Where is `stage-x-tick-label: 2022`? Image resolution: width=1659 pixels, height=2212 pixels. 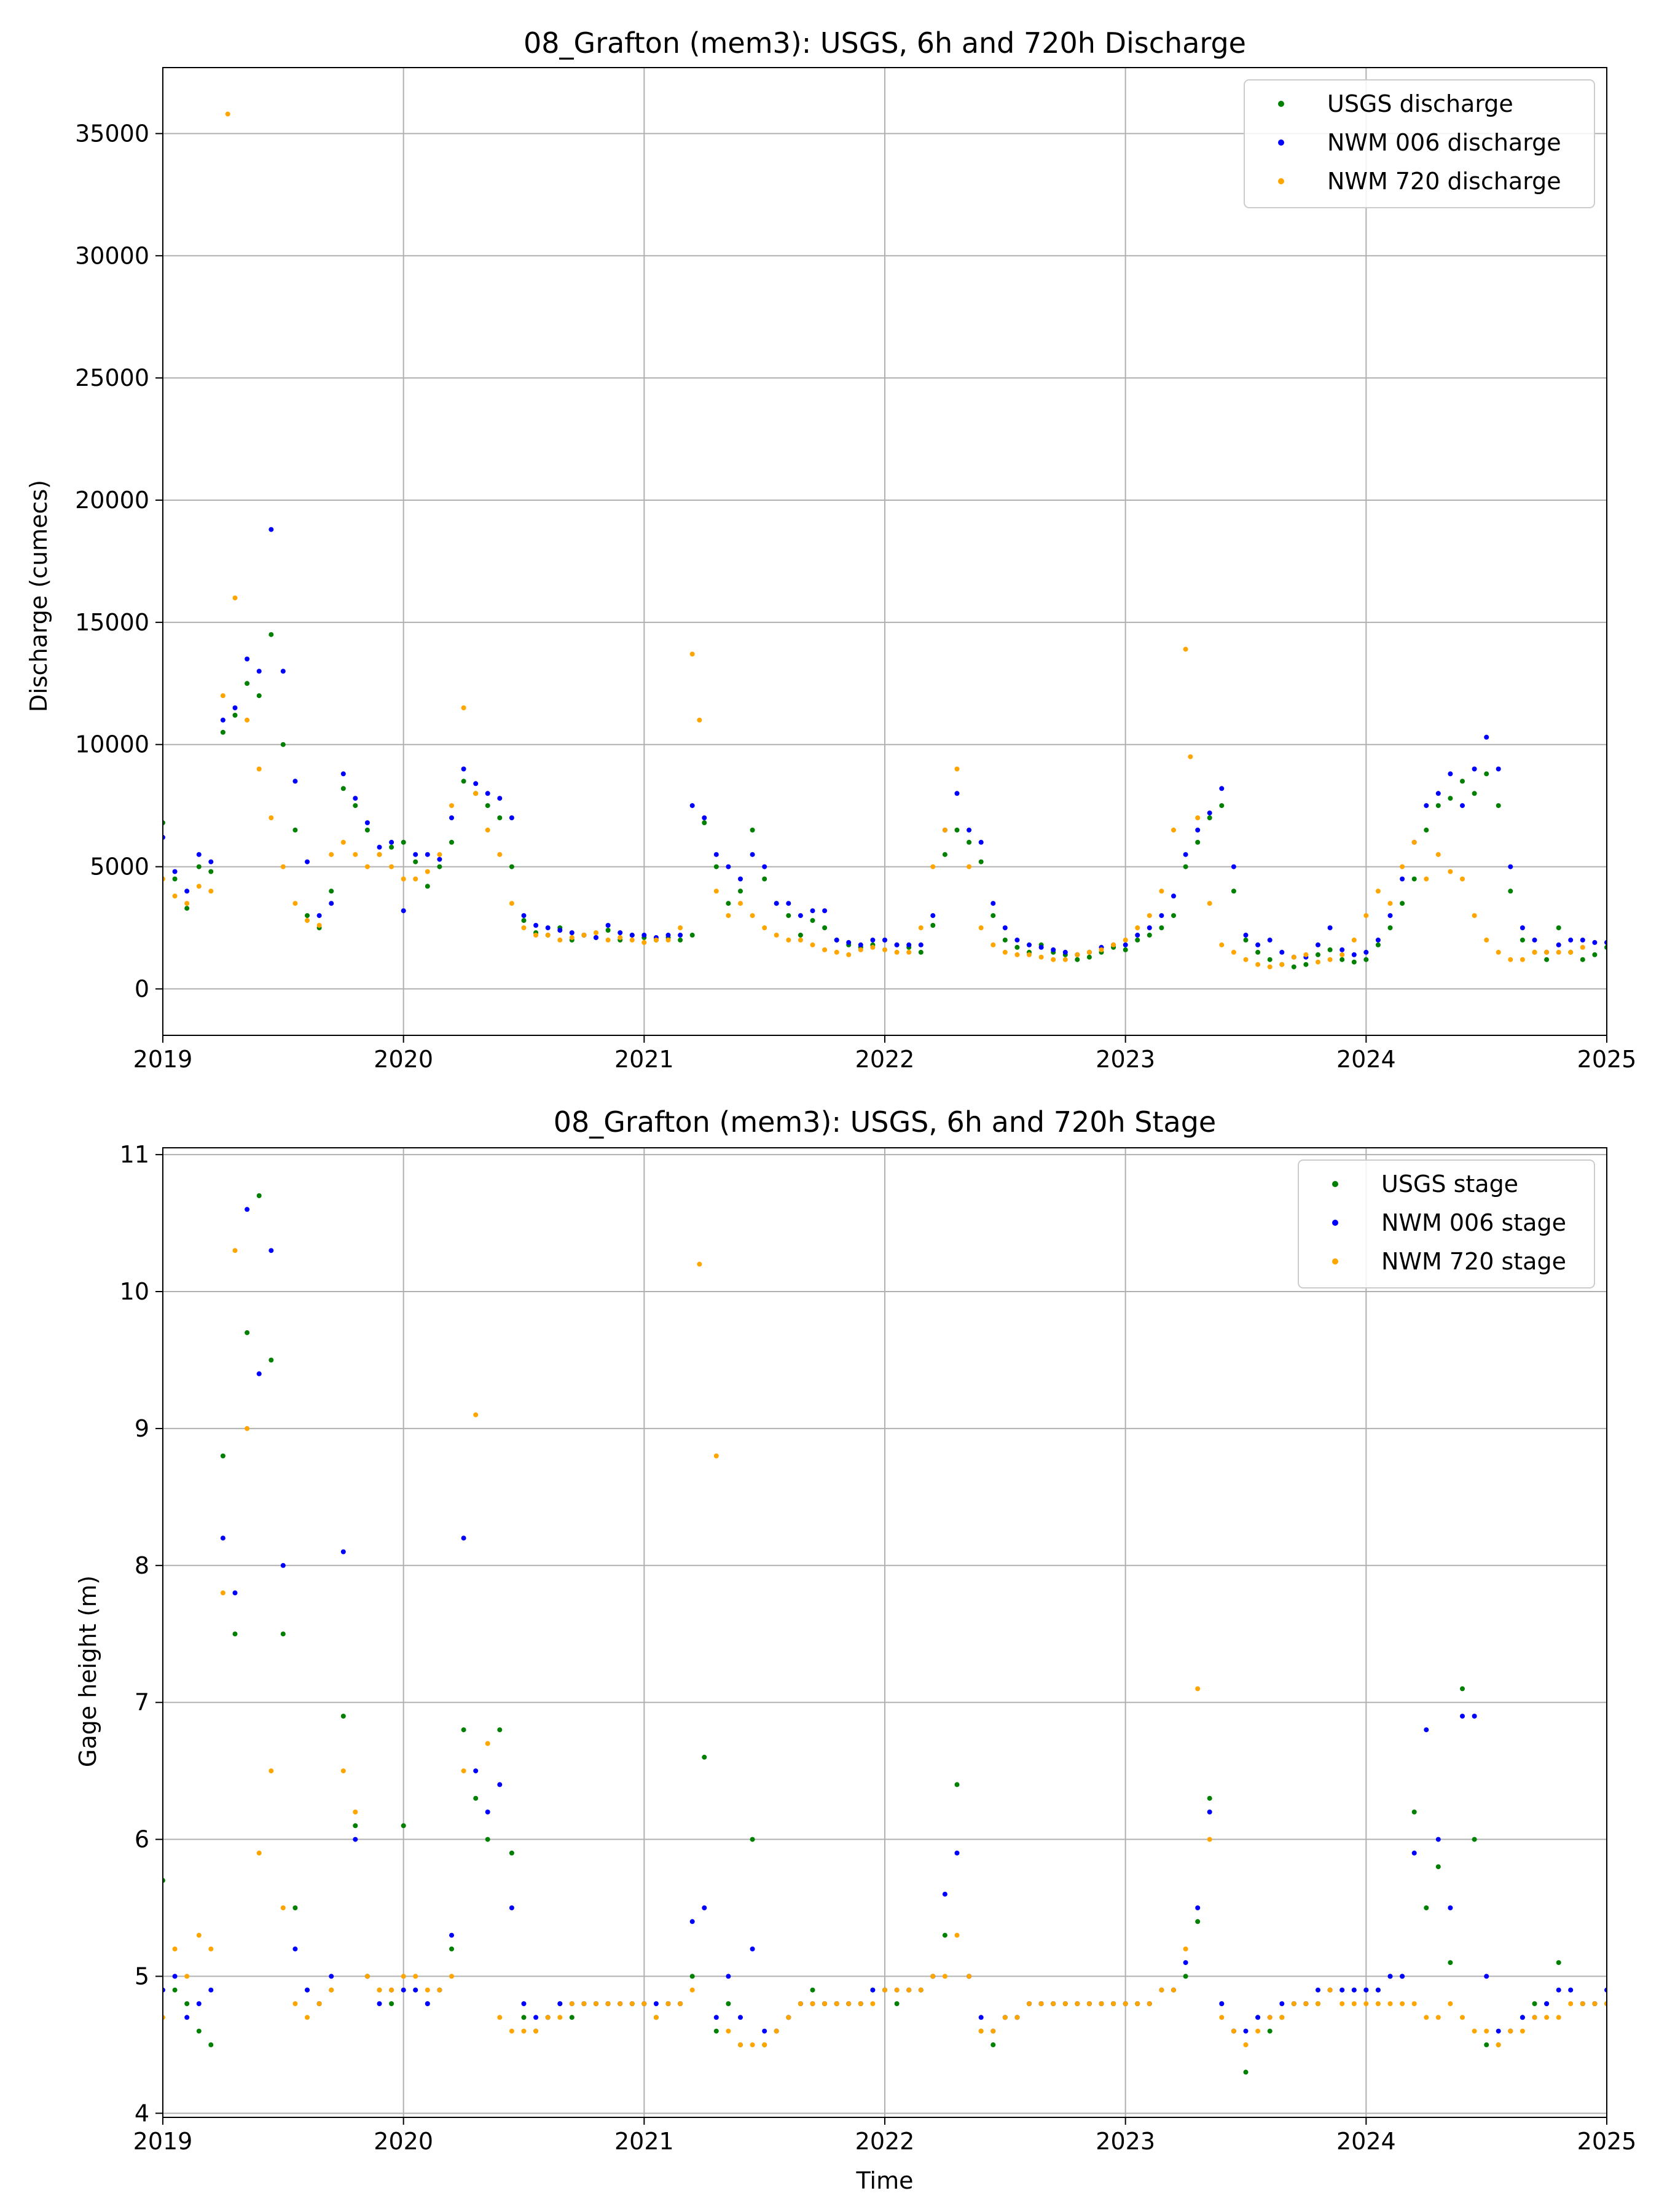 stage-x-tick-label: 2022 is located at coordinates (885, 2141).